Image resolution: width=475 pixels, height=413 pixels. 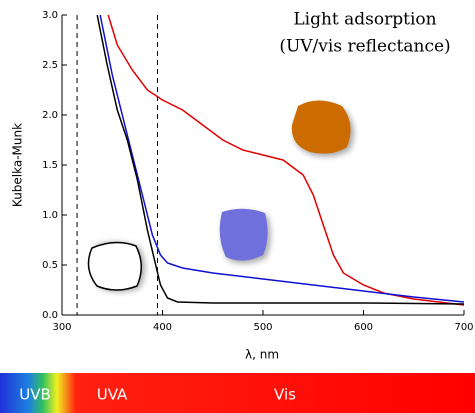 I want to click on y-axis-label: Kubelka-Munk, so click(x=18, y=165).